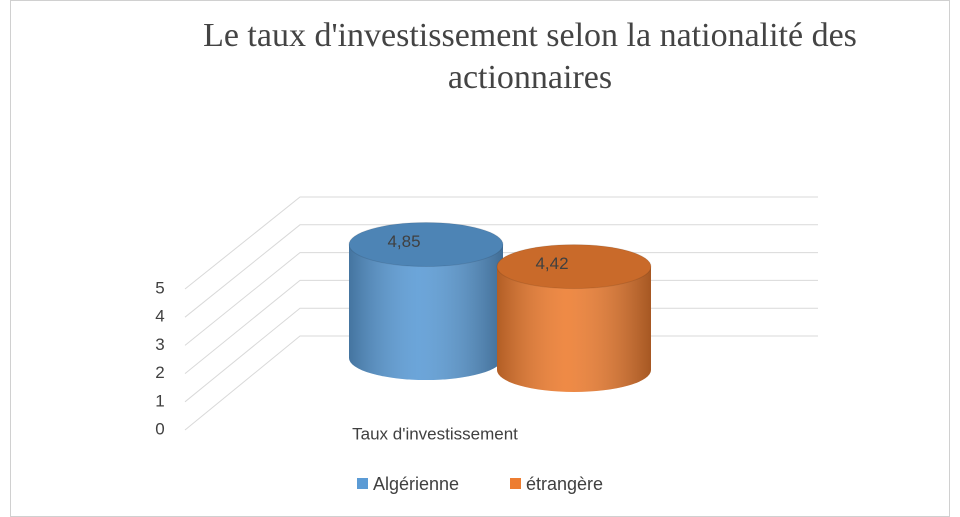 The width and height of the screenshot is (960, 517). What do you see at coordinates (551, 263) in the screenshot?
I see `data-label: 4,42` at bounding box center [551, 263].